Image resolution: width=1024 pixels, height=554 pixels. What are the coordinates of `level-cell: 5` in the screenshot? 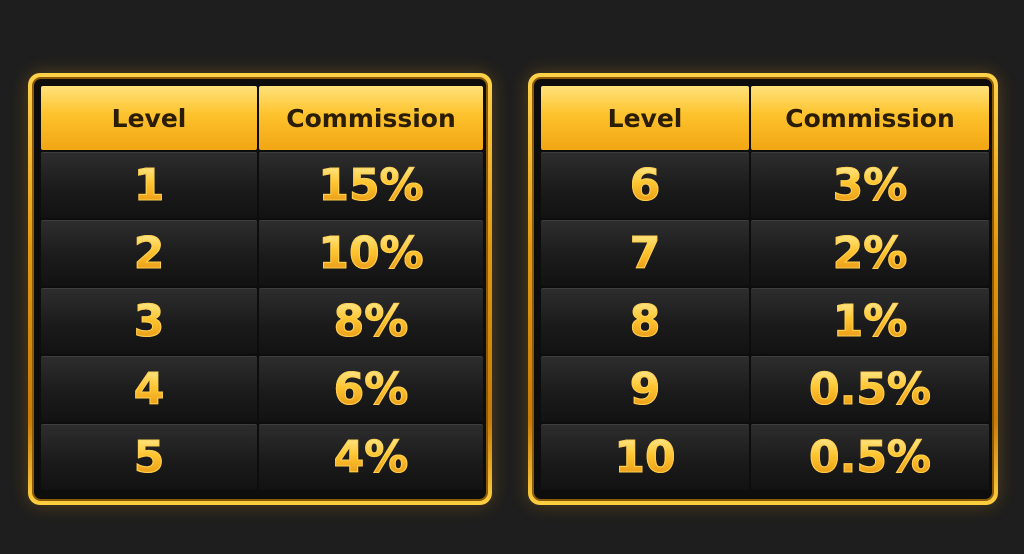 It's located at (149, 457).